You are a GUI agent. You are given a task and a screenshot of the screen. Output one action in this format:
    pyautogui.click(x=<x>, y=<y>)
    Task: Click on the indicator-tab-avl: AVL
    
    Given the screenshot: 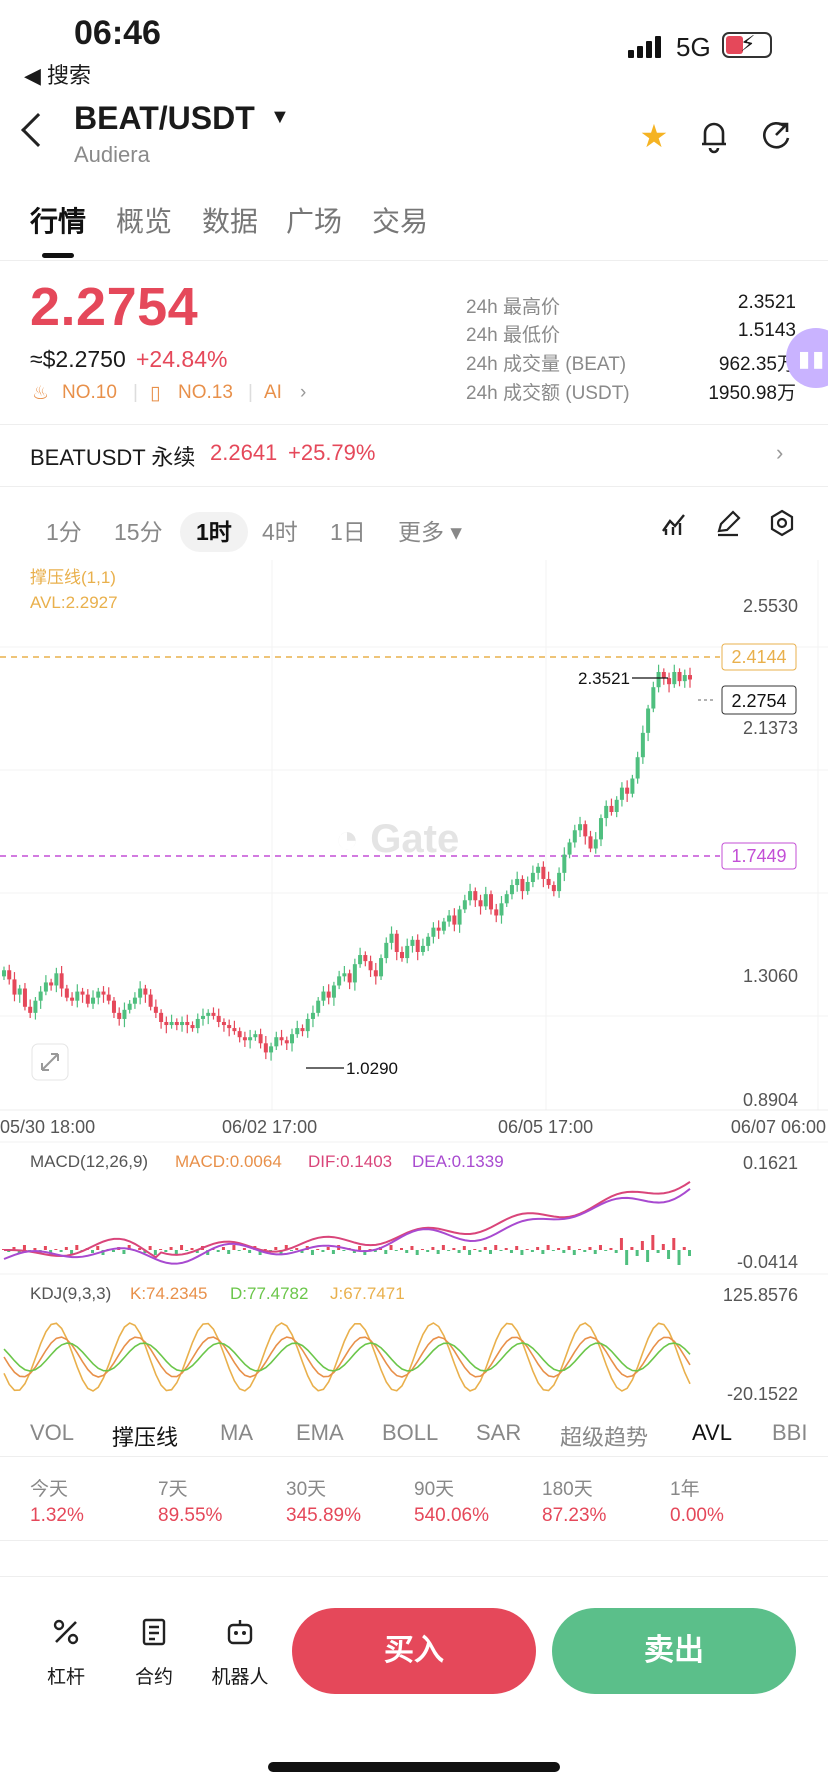 What is the action you would take?
    pyautogui.click(x=712, y=1432)
    